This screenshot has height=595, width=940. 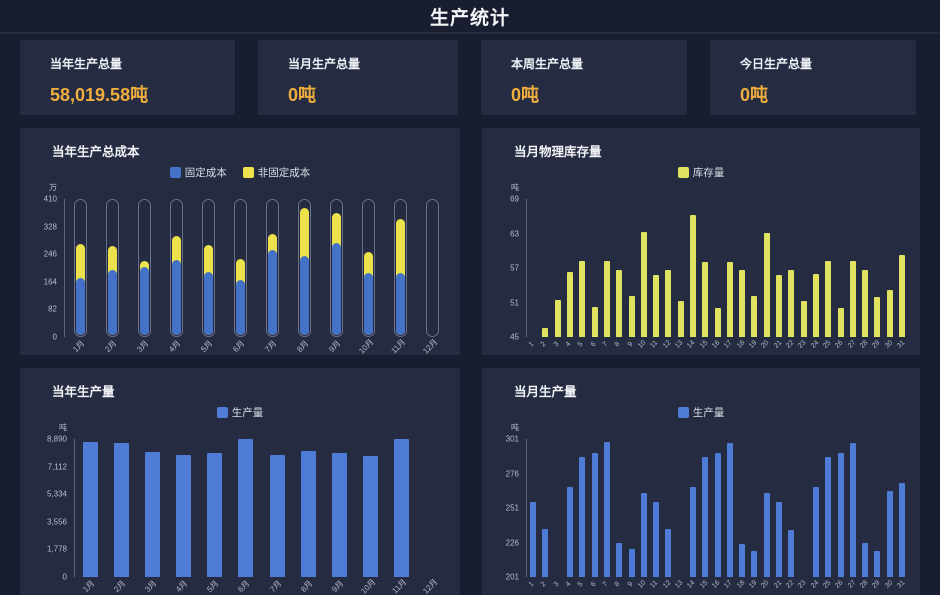 I want to click on y-tick-label: 0, so click(x=54, y=337).